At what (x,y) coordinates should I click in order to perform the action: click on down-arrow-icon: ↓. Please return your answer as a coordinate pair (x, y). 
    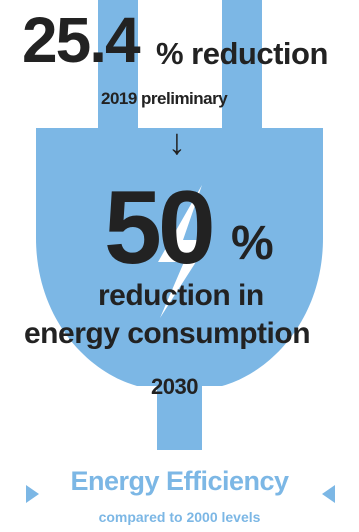
    Looking at the image, I should click on (177, 141).